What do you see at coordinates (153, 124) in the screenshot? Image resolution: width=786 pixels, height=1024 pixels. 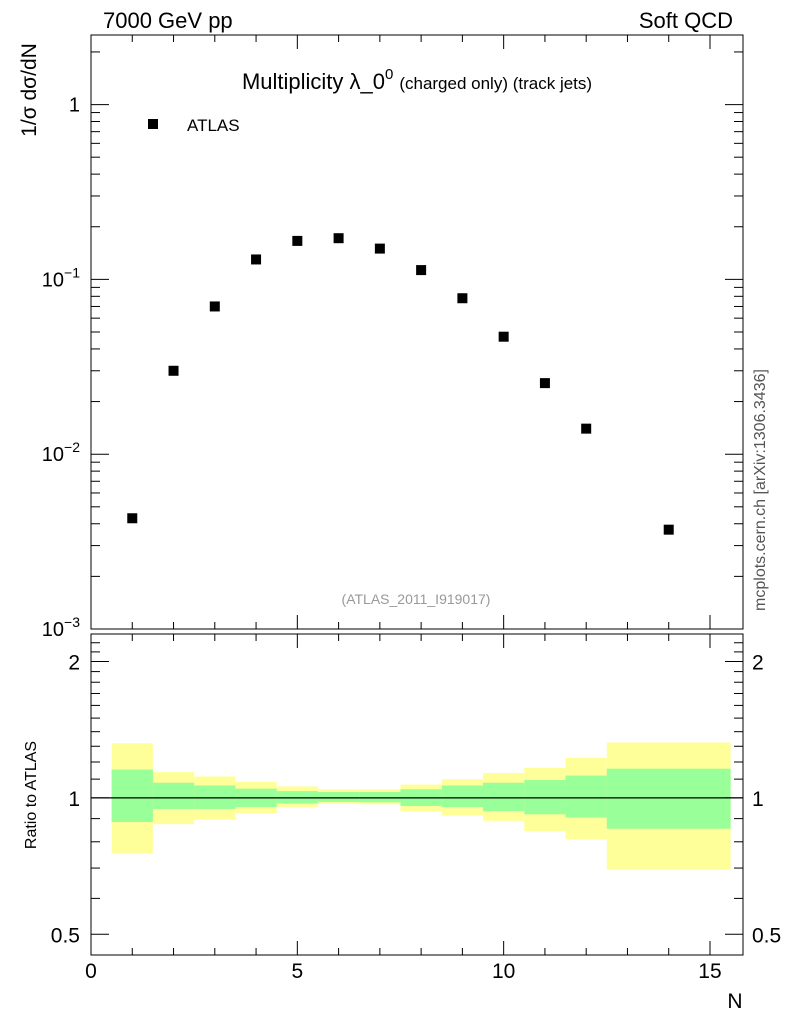 I see `legend-marker-atlas` at bounding box center [153, 124].